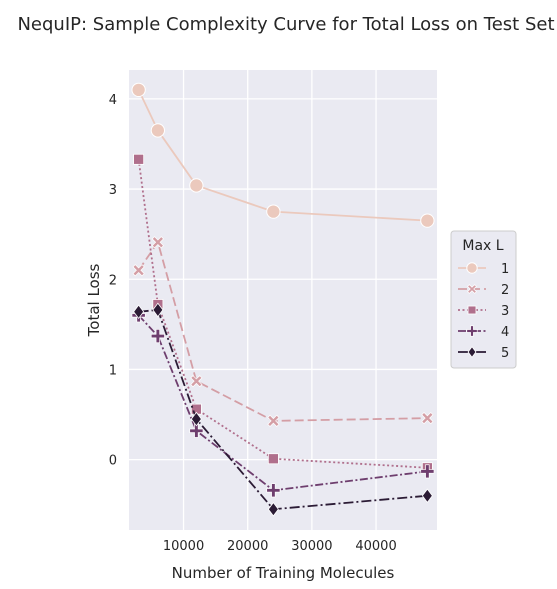  I want to click on legend-title: Max L, so click(482, 246).